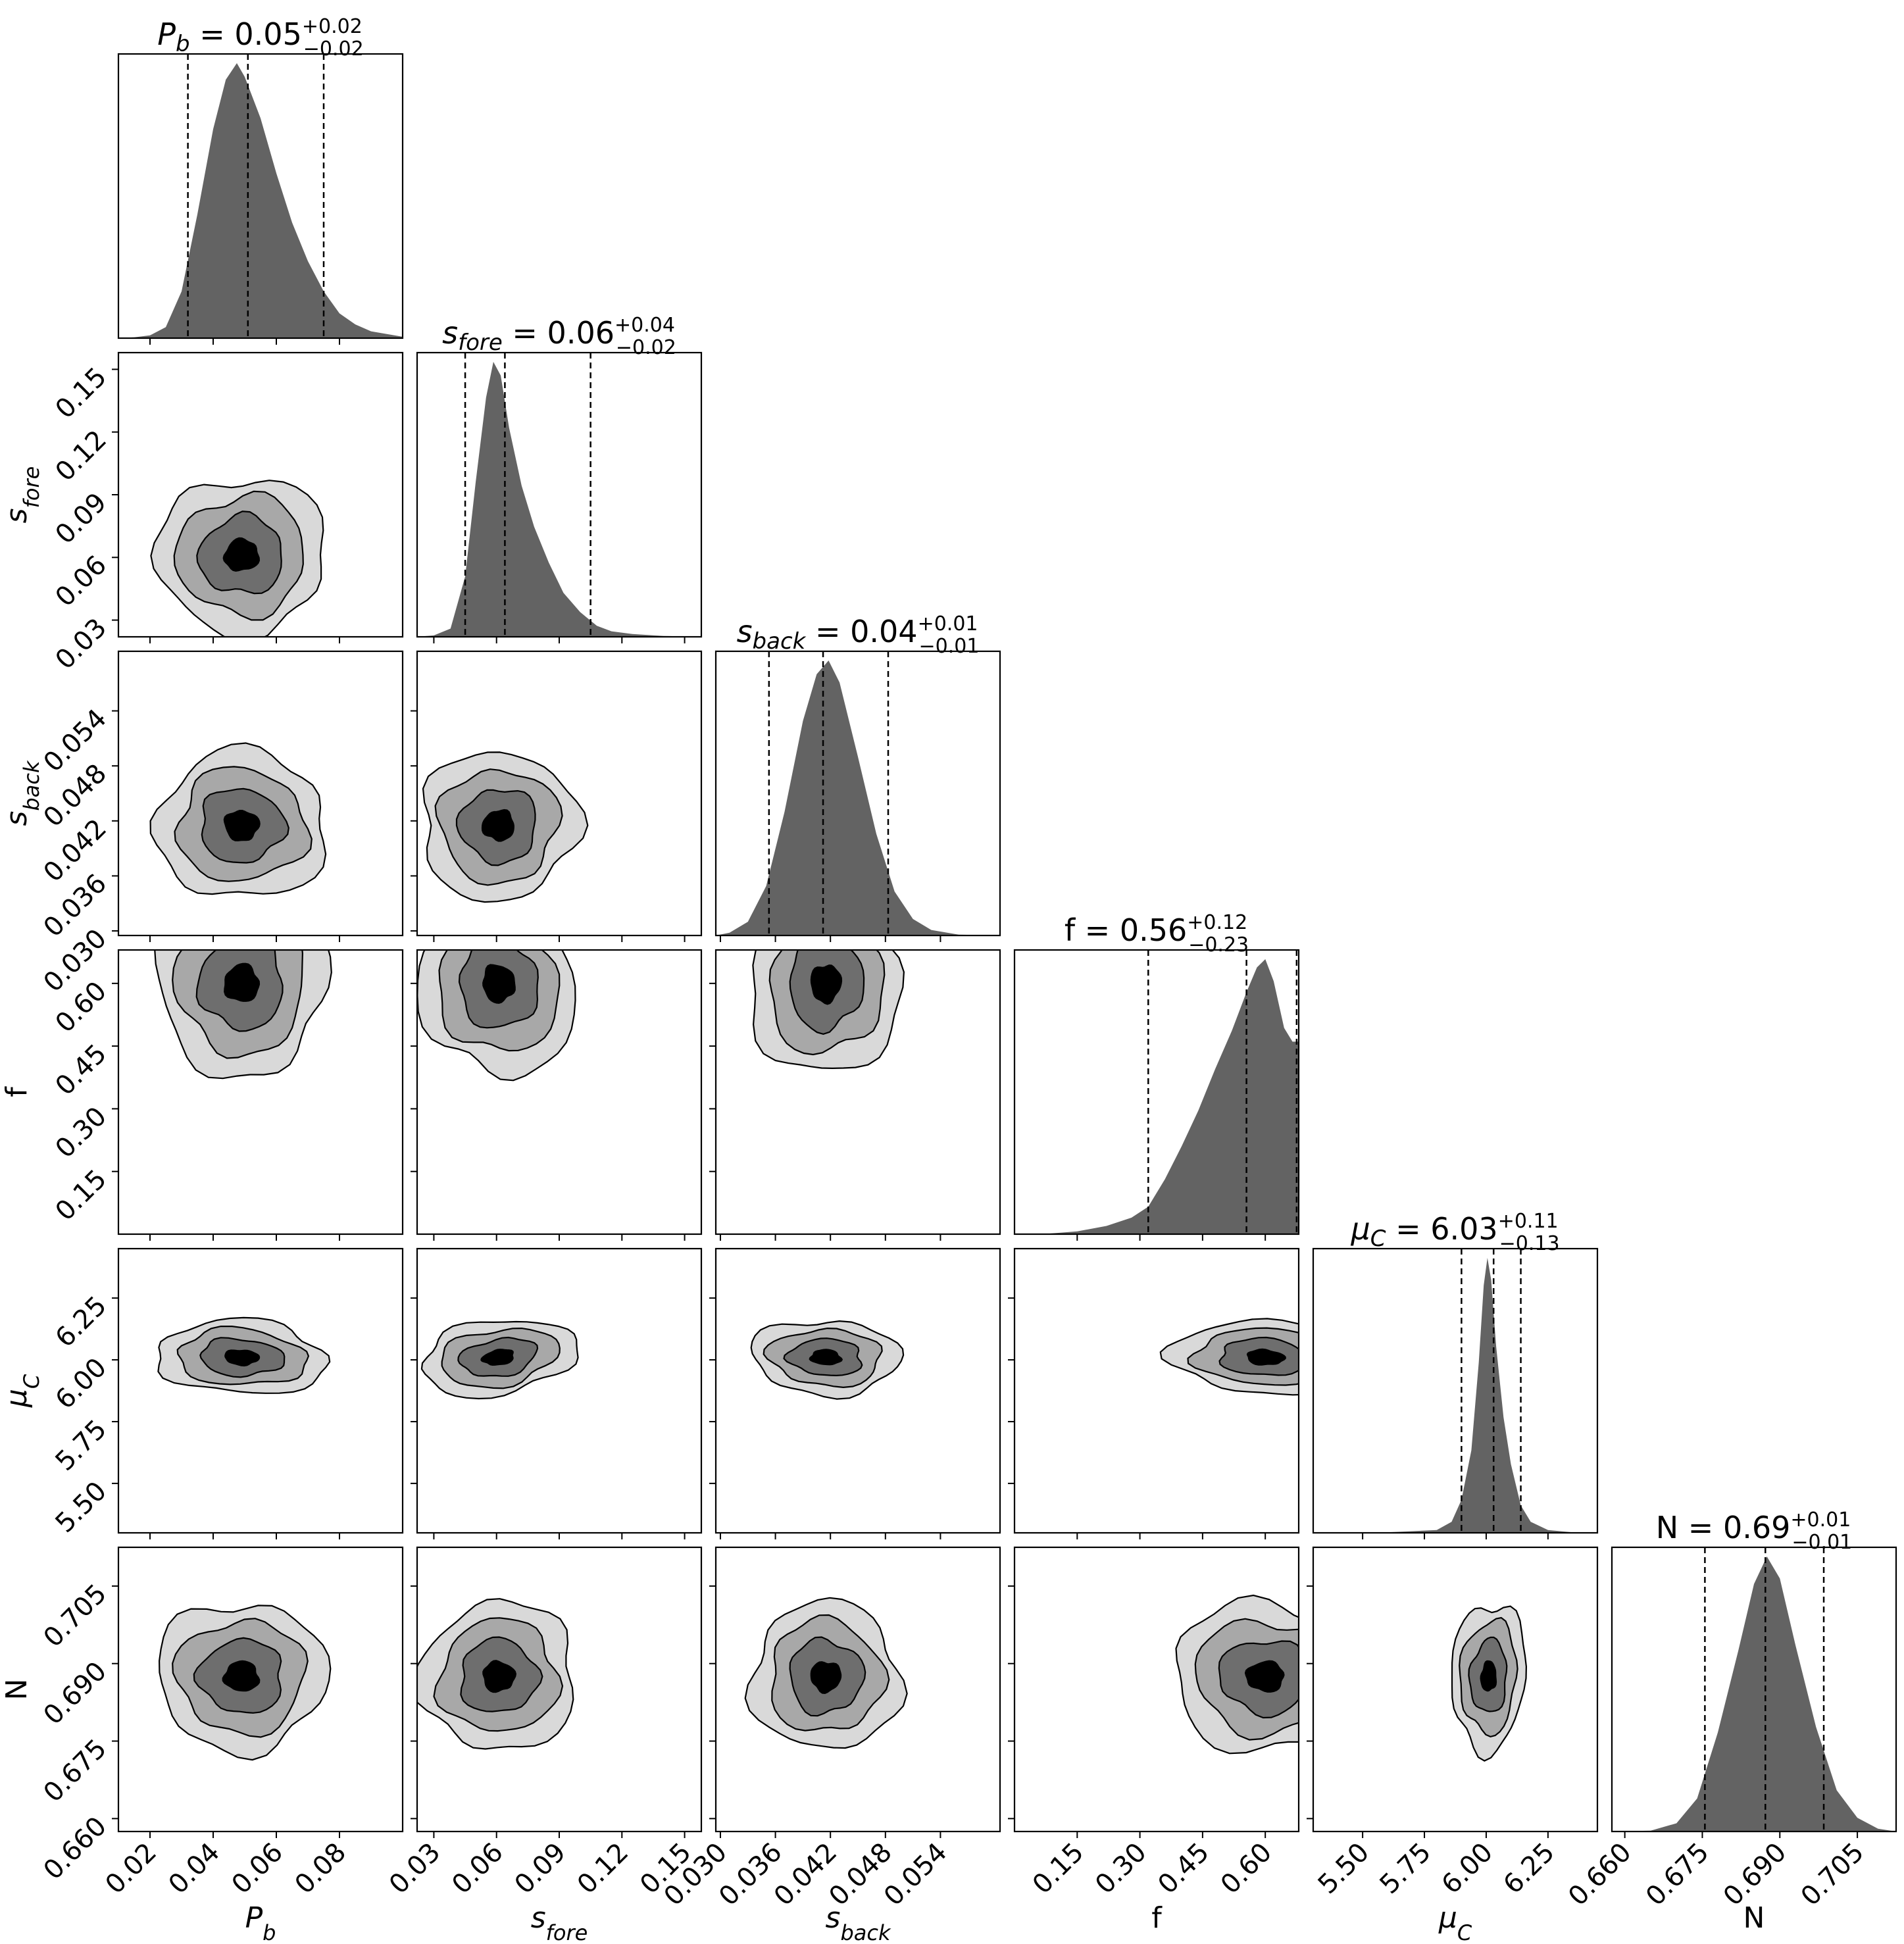 The width and height of the screenshot is (1904, 1944). I want to click on contour-panel-f-N: 0.15 0.30 0.45 0.60, so click(1154, 1723).